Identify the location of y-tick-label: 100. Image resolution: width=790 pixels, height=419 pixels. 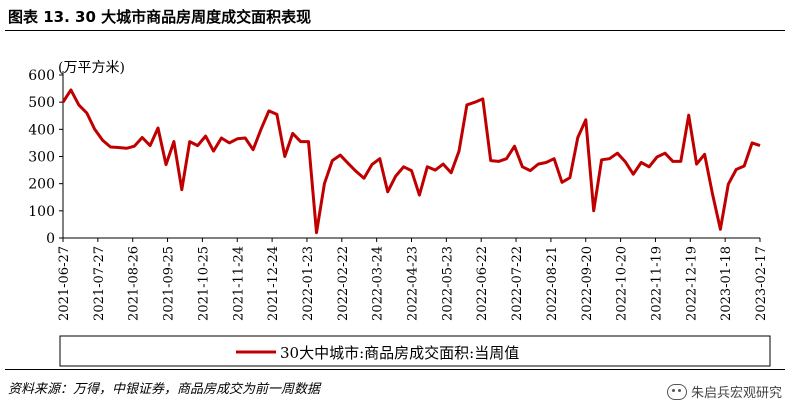
(41, 212).